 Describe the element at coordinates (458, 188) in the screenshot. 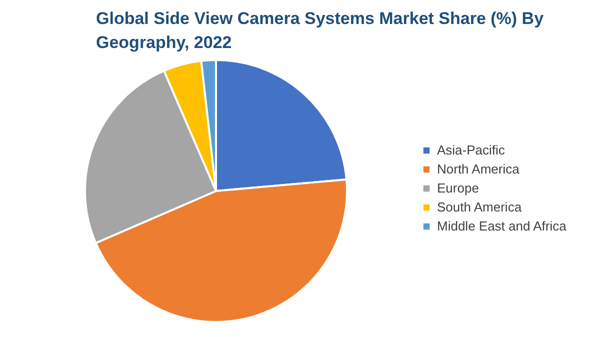

I see `legend-label: Europe` at that location.